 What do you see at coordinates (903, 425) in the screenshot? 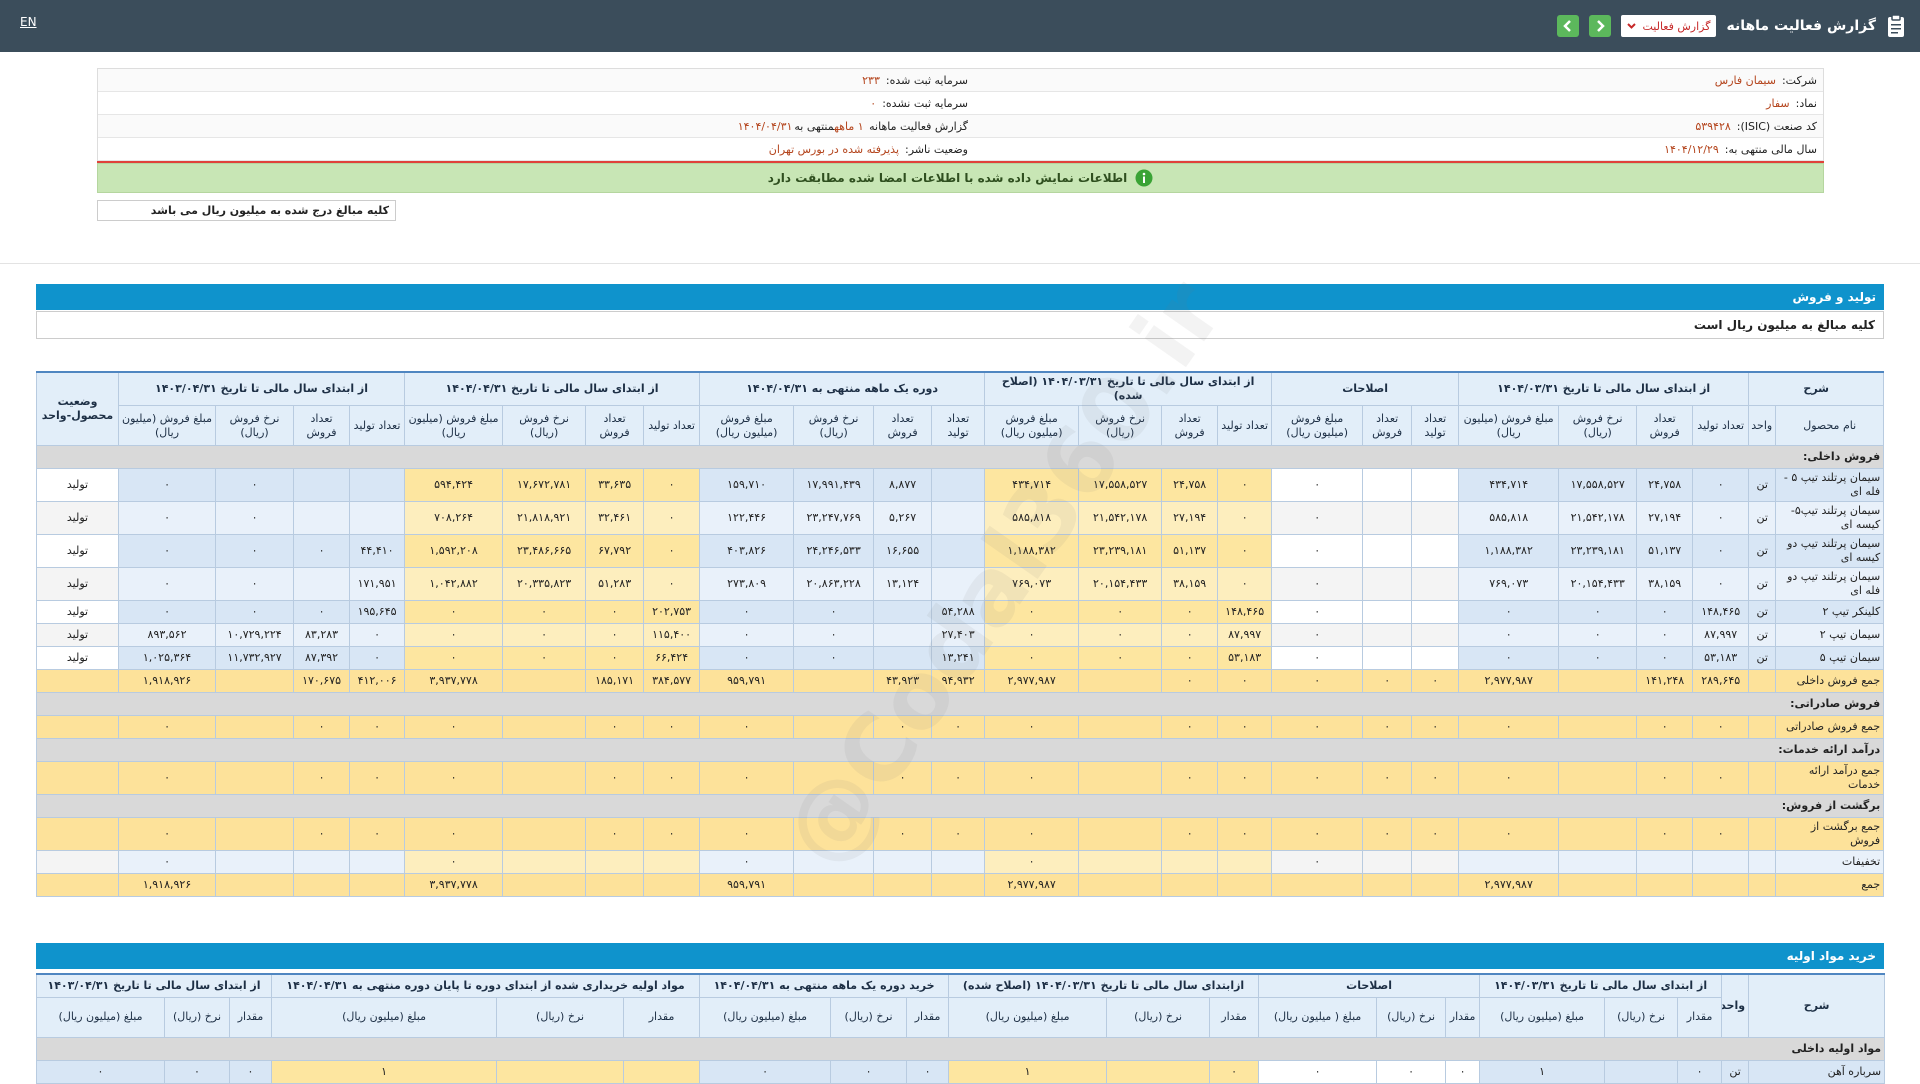
I see `column-header: تعداد فروش` at bounding box center [903, 425].